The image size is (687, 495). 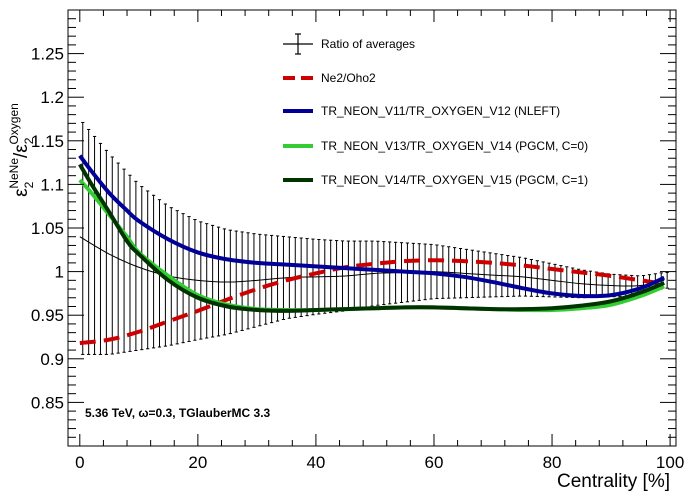 What do you see at coordinates (47, 315) in the screenshot?
I see `y-tick-label: 0.95` at bounding box center [47, 315].